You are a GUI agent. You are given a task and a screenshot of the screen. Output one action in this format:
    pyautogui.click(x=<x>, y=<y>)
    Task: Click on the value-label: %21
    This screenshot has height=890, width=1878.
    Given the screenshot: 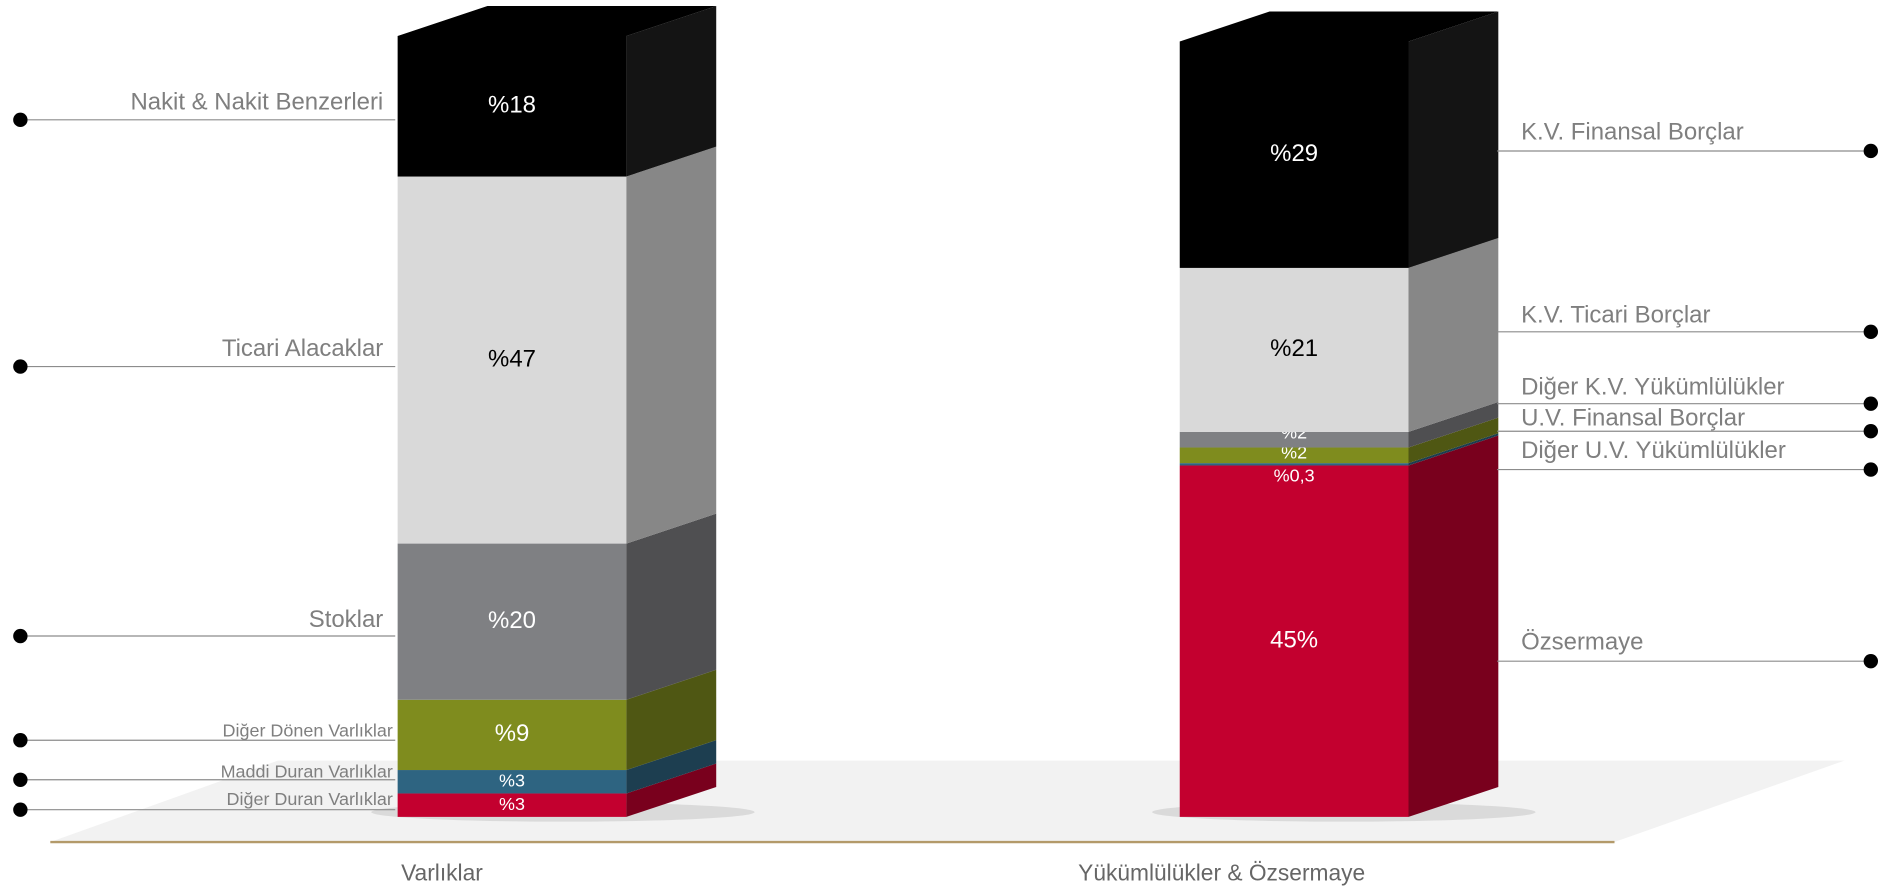 What is the action you would take?
    pyautogui.click(x=1294, y=348)
    